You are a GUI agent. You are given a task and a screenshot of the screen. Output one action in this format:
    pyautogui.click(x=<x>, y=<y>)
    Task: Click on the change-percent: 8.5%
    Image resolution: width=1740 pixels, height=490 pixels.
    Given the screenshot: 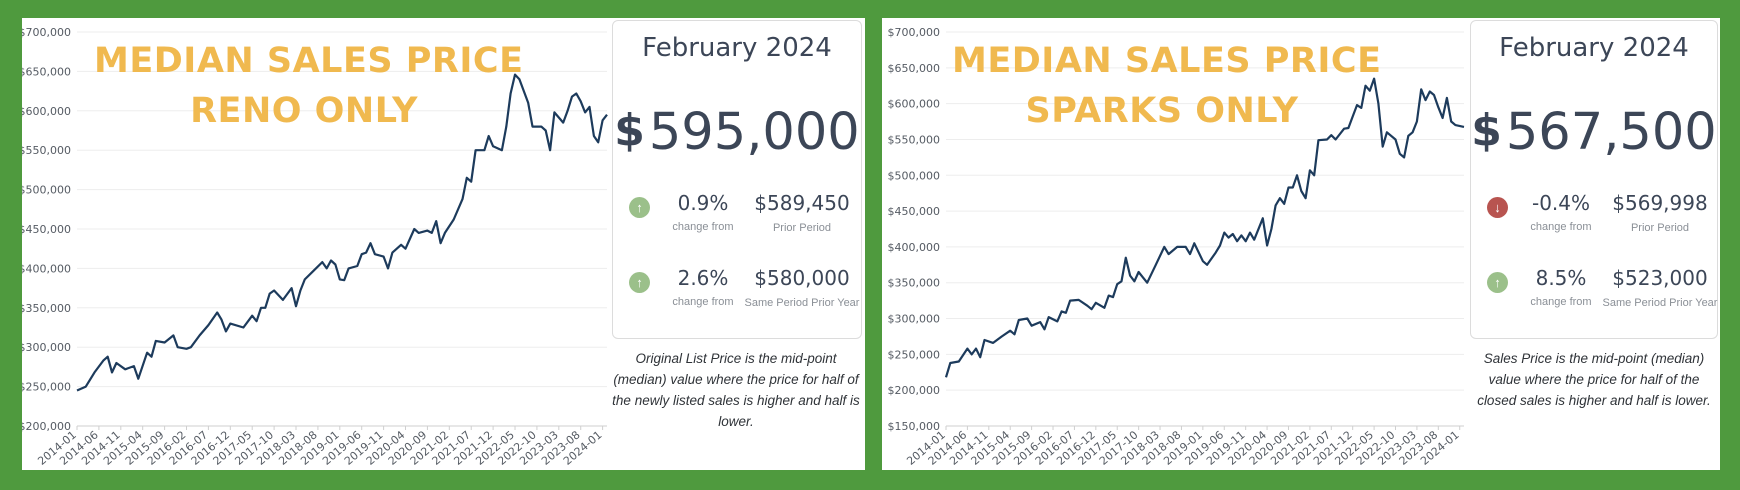 What is the action you would take?
    pyautogui.click(x=1561, y=278)
    